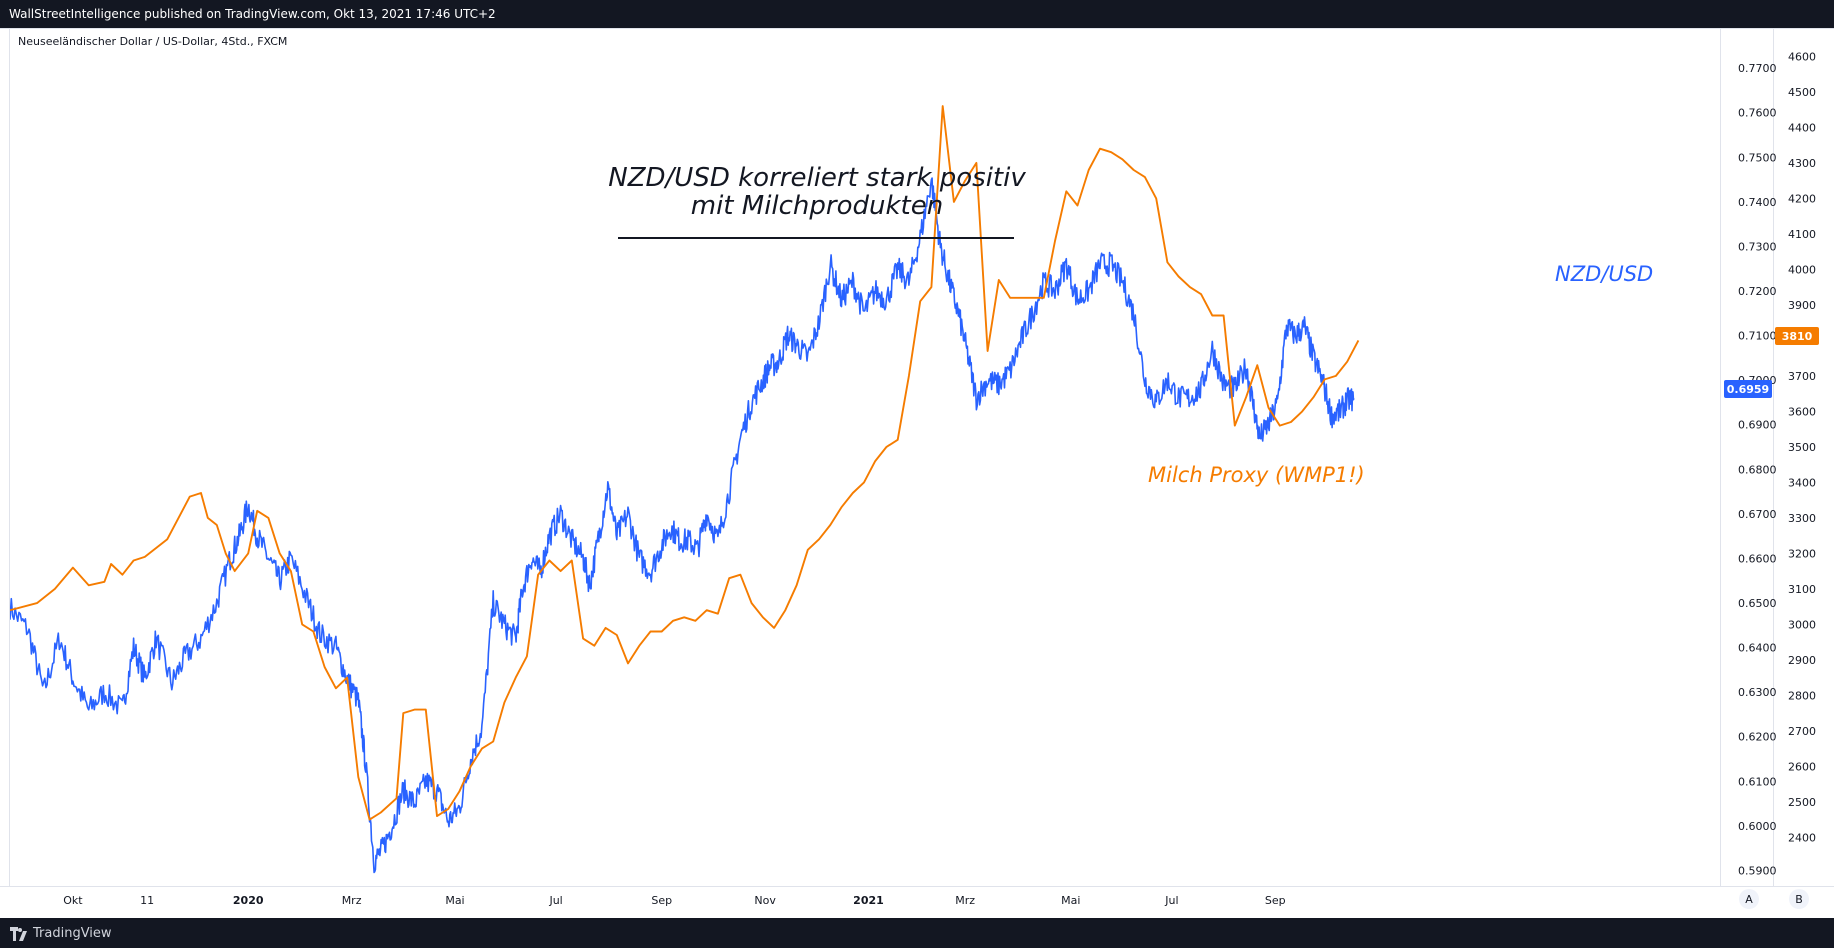  What do you see at coordinates (1757, 113) in the screenshot?
I see `left-tick-label-1: 0.7600` at bounding box center [1757, 113].